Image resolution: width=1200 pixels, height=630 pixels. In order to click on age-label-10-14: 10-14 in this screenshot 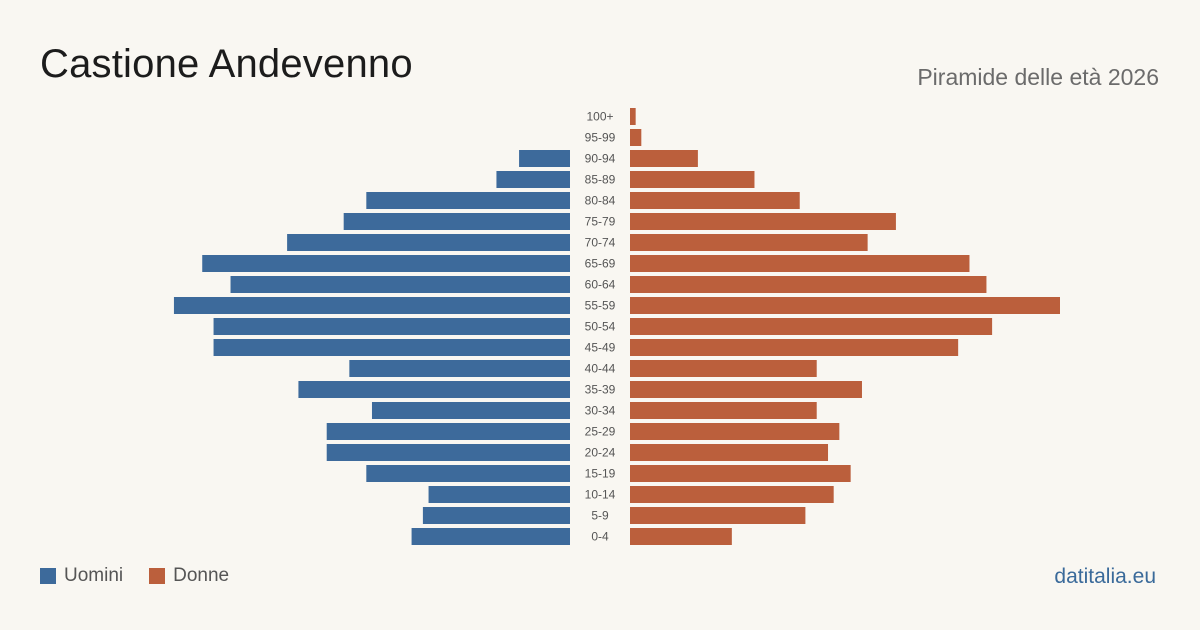, I will do `click(600, 495)`.